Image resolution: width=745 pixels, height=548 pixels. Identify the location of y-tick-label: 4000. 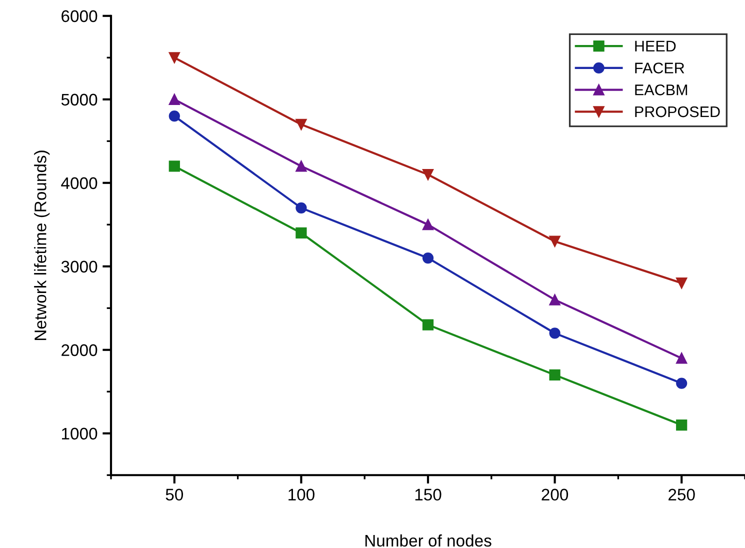
(79, 183).